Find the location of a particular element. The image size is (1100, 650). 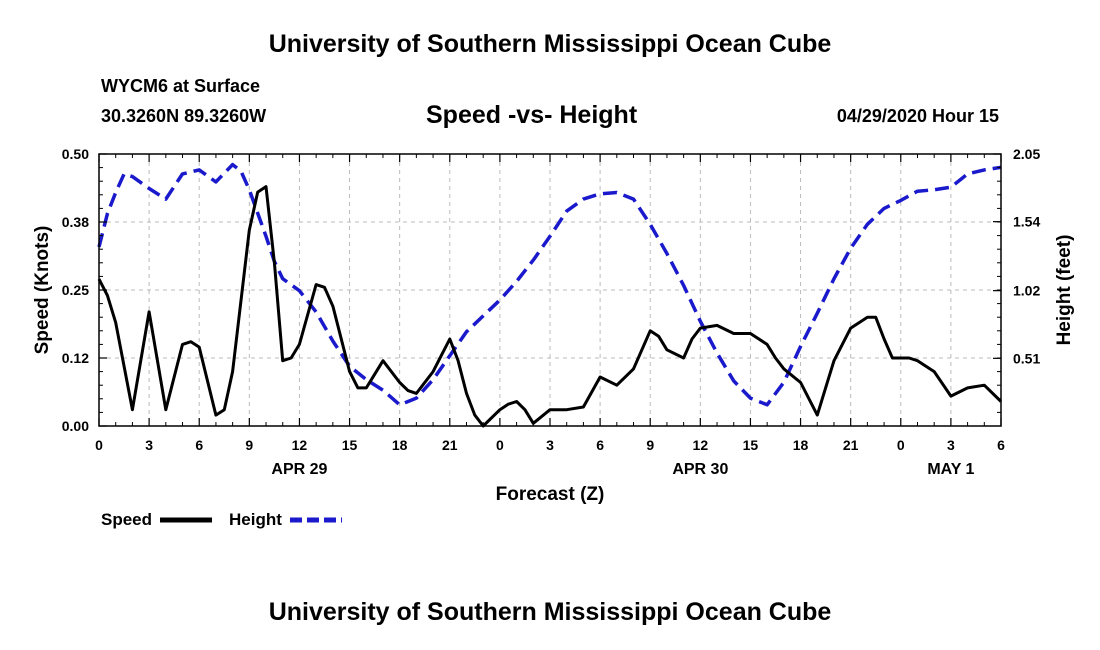

y-tick-label: 0.38 is located at coordinates (75, 222).